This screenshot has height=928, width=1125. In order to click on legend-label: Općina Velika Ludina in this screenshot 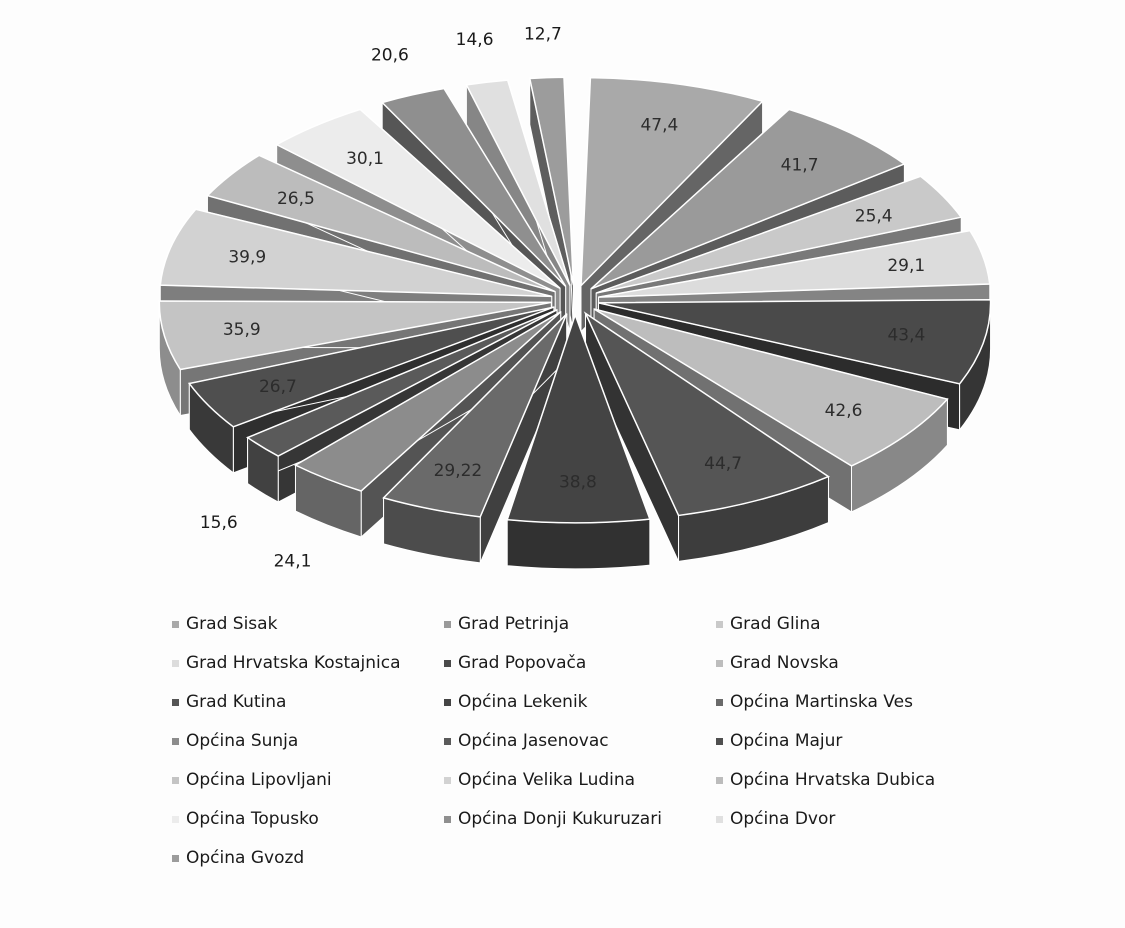, I will do `click(547, 780)`.